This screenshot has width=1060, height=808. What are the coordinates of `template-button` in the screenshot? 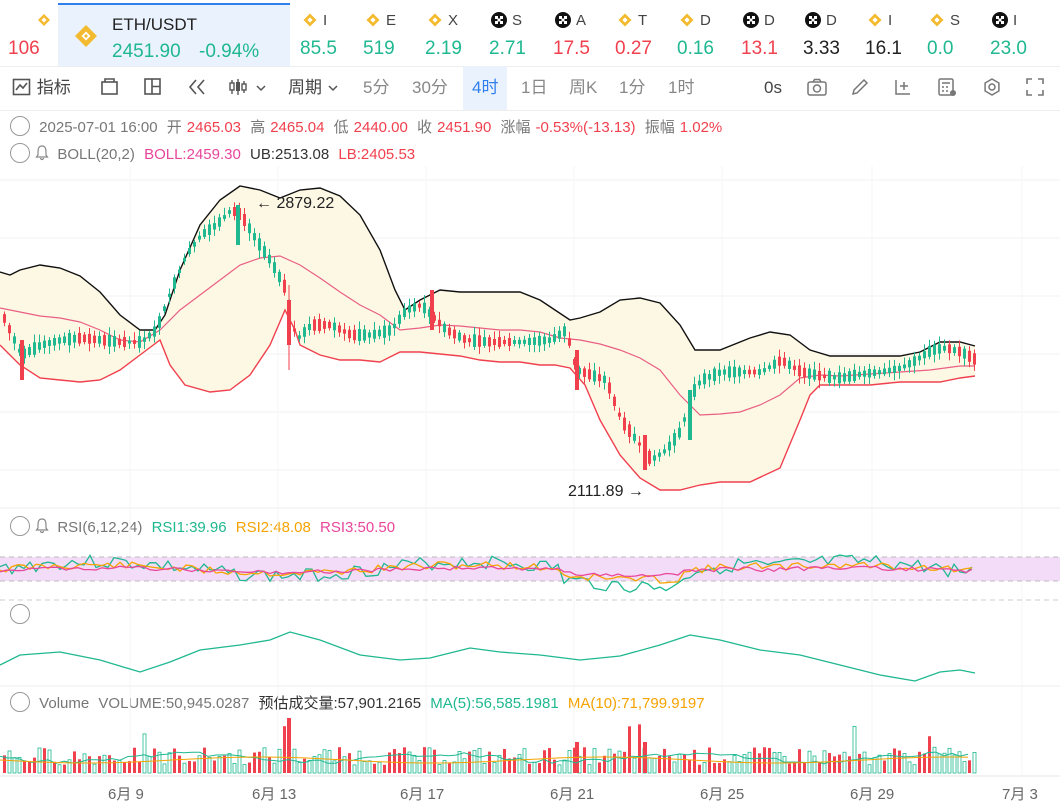 It's located at (110, 88).